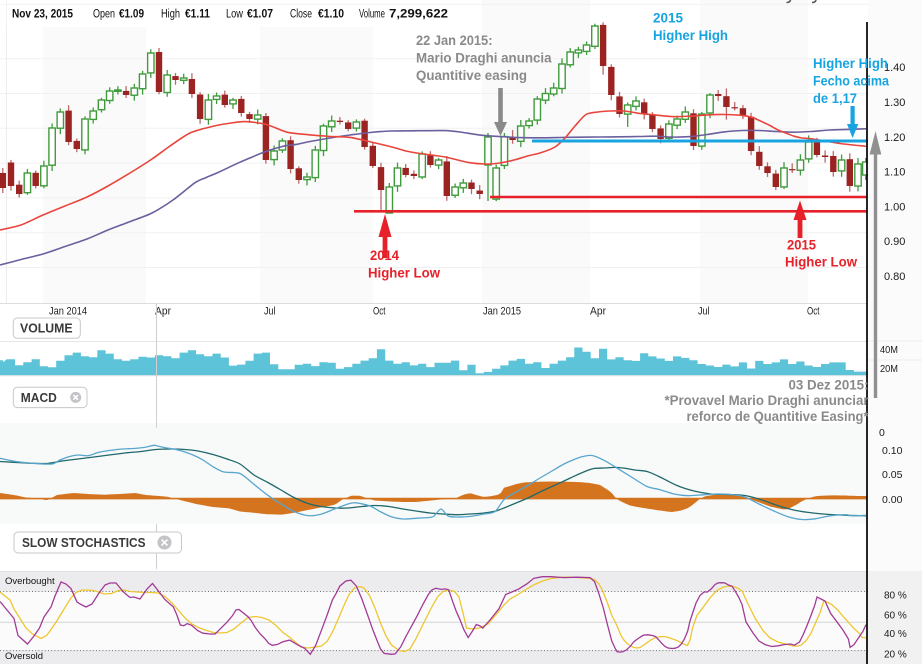 The width and height of the screenshot is (922, 669). What do you see at coordinates (895, 655) in the screenshot?
I see `svg-text: 20 %` at bounding box center [895, 655].